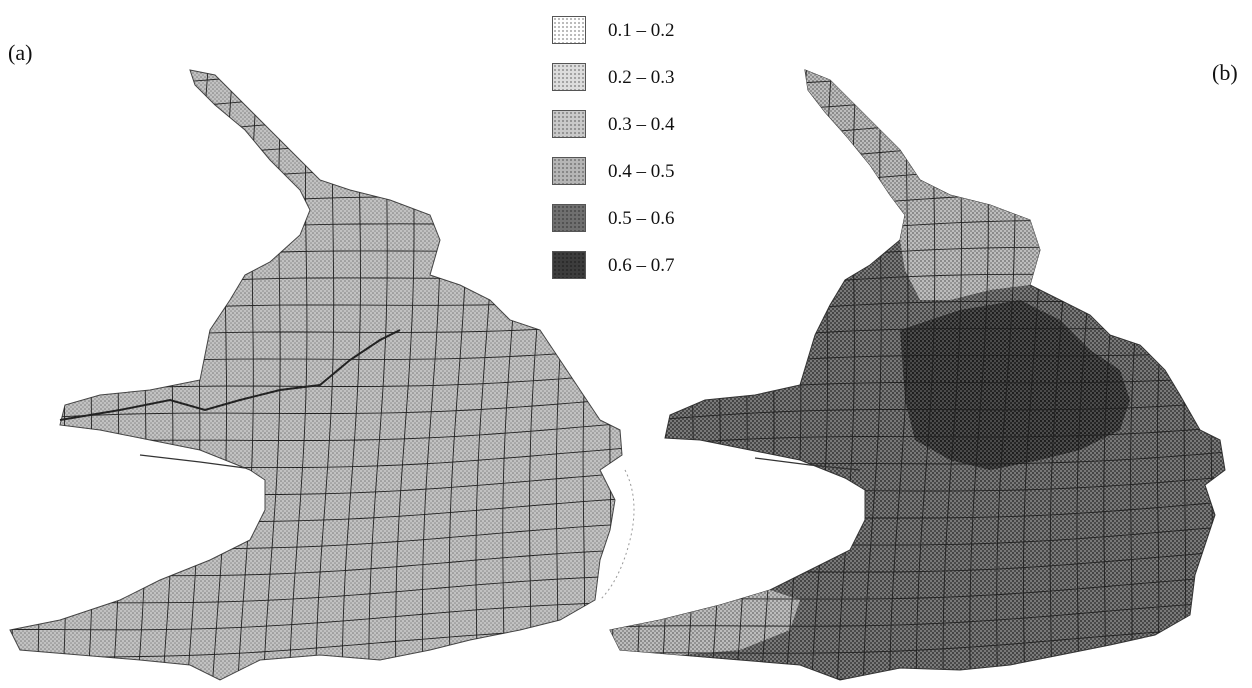  Describe the element at coordinates (922, 185) in the screenshot. I see `panel-b-region-light` at that location.